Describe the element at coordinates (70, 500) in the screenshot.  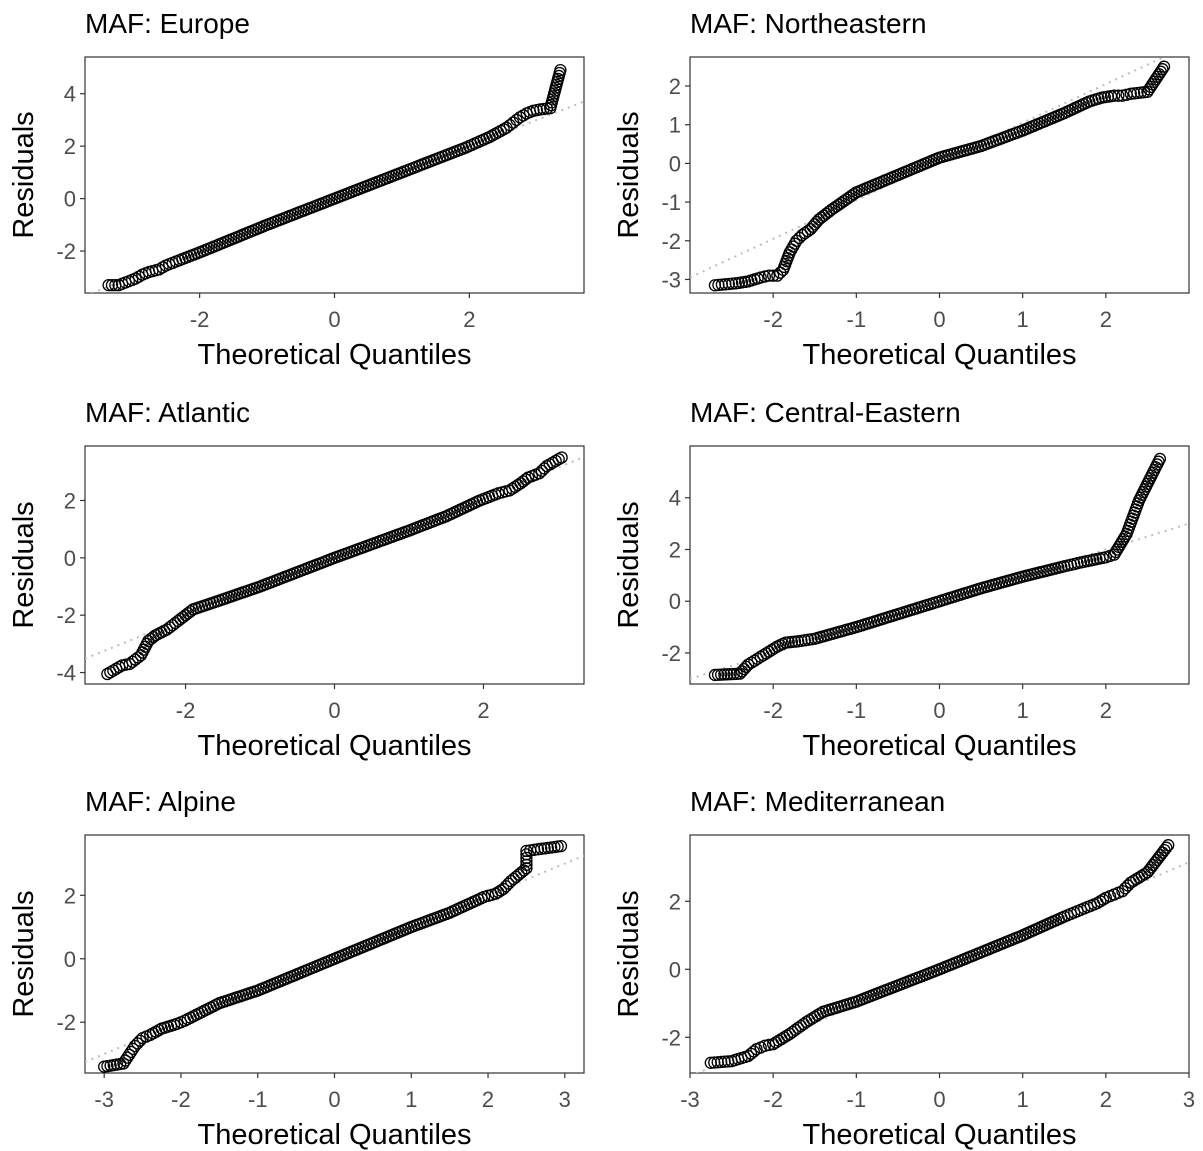
I see `y-tick-label: 2` at that location.